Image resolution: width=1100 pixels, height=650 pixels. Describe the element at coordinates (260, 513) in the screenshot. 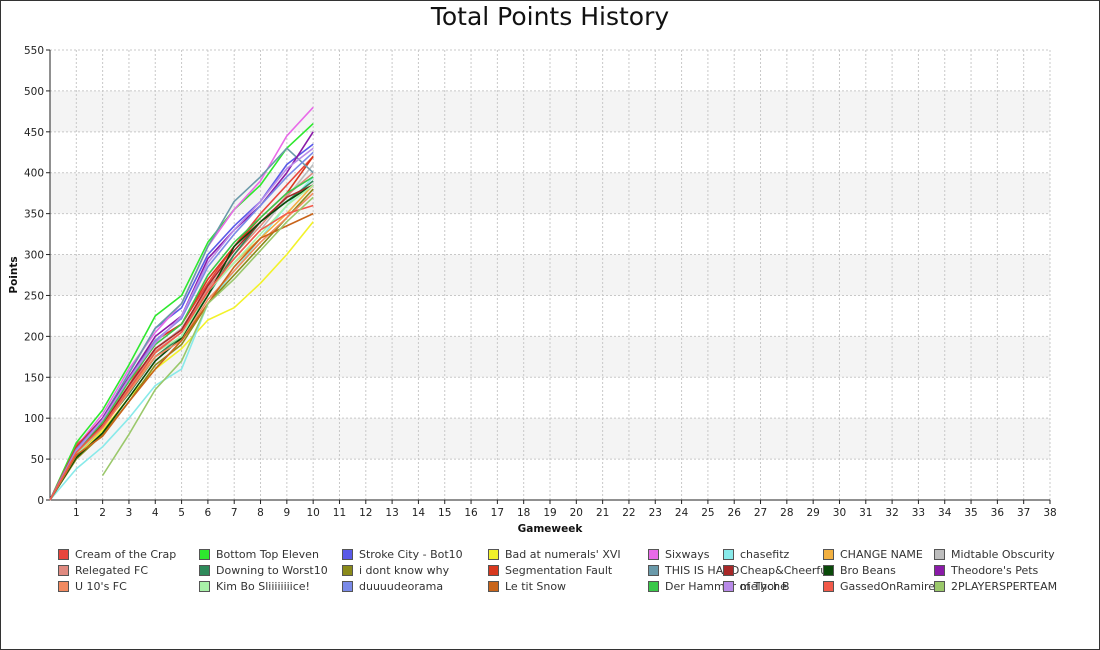

I see `x-tick-label: 8` at that location.